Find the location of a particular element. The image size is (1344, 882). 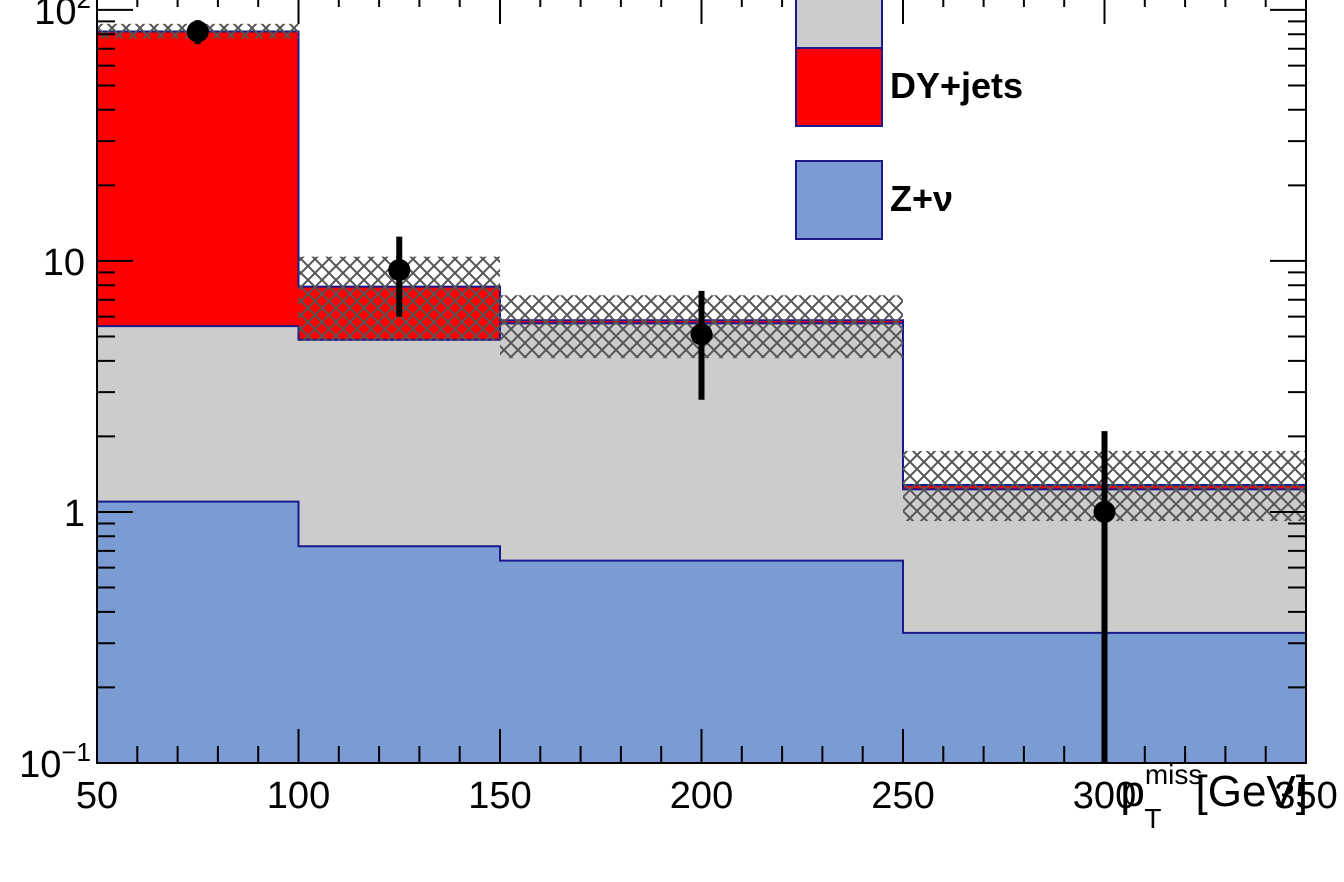

x-axis-title-sup: miss is located at coordinates (1174, 774).